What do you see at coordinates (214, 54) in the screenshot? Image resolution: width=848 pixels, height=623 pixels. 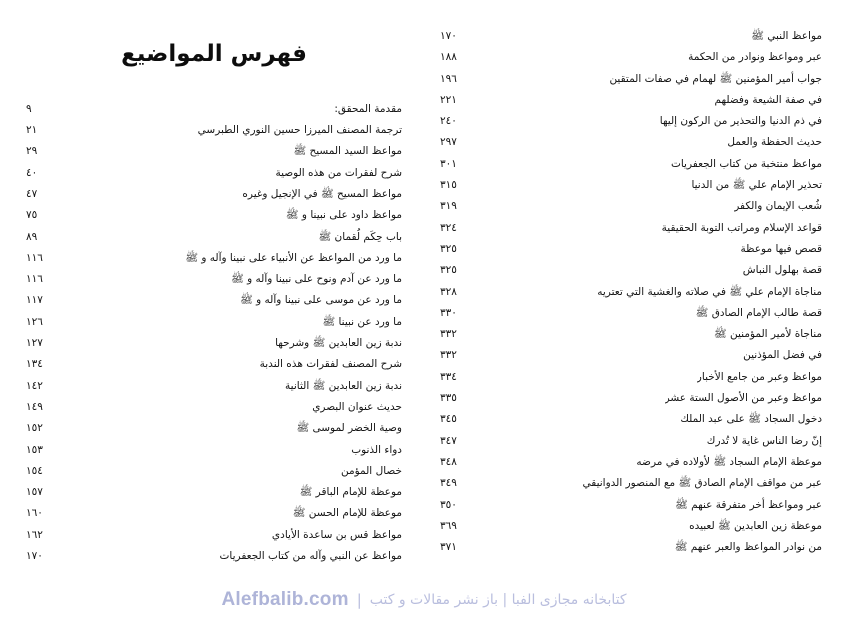 I see `page-title: فهرس المواضيع` at bounding box center [214, 54].